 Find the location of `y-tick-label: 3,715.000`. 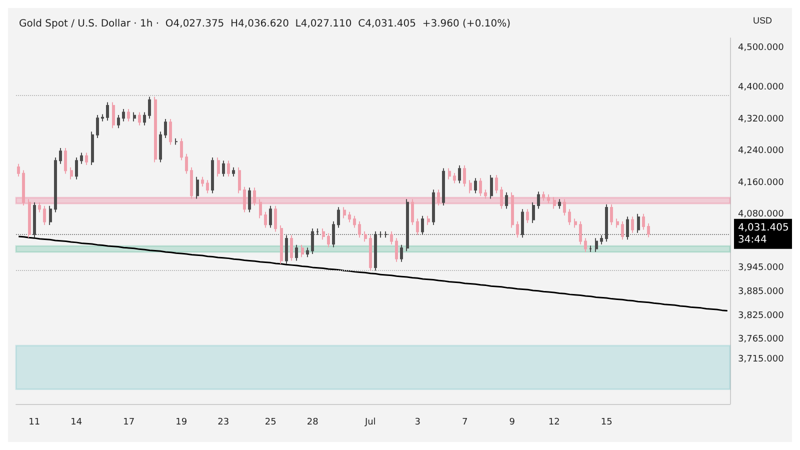

y-tick-label: 3,715.000 is located at coordinates (761, 359).